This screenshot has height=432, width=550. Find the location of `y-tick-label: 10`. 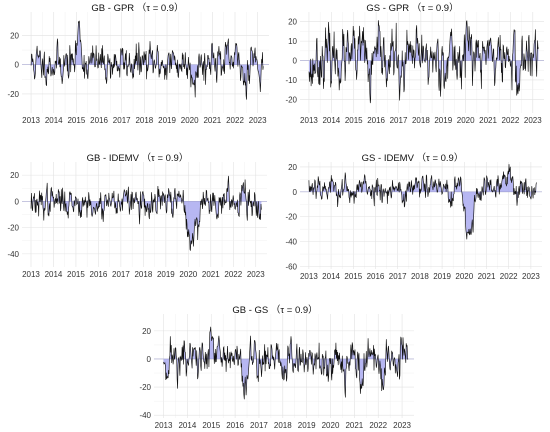

y-tick-label: 10 is located at coordinates (292, 41).